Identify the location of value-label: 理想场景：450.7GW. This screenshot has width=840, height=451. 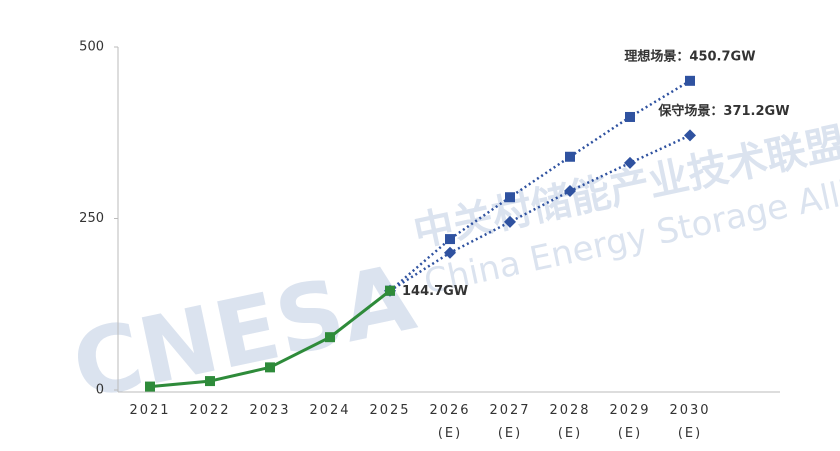
(689, 56).